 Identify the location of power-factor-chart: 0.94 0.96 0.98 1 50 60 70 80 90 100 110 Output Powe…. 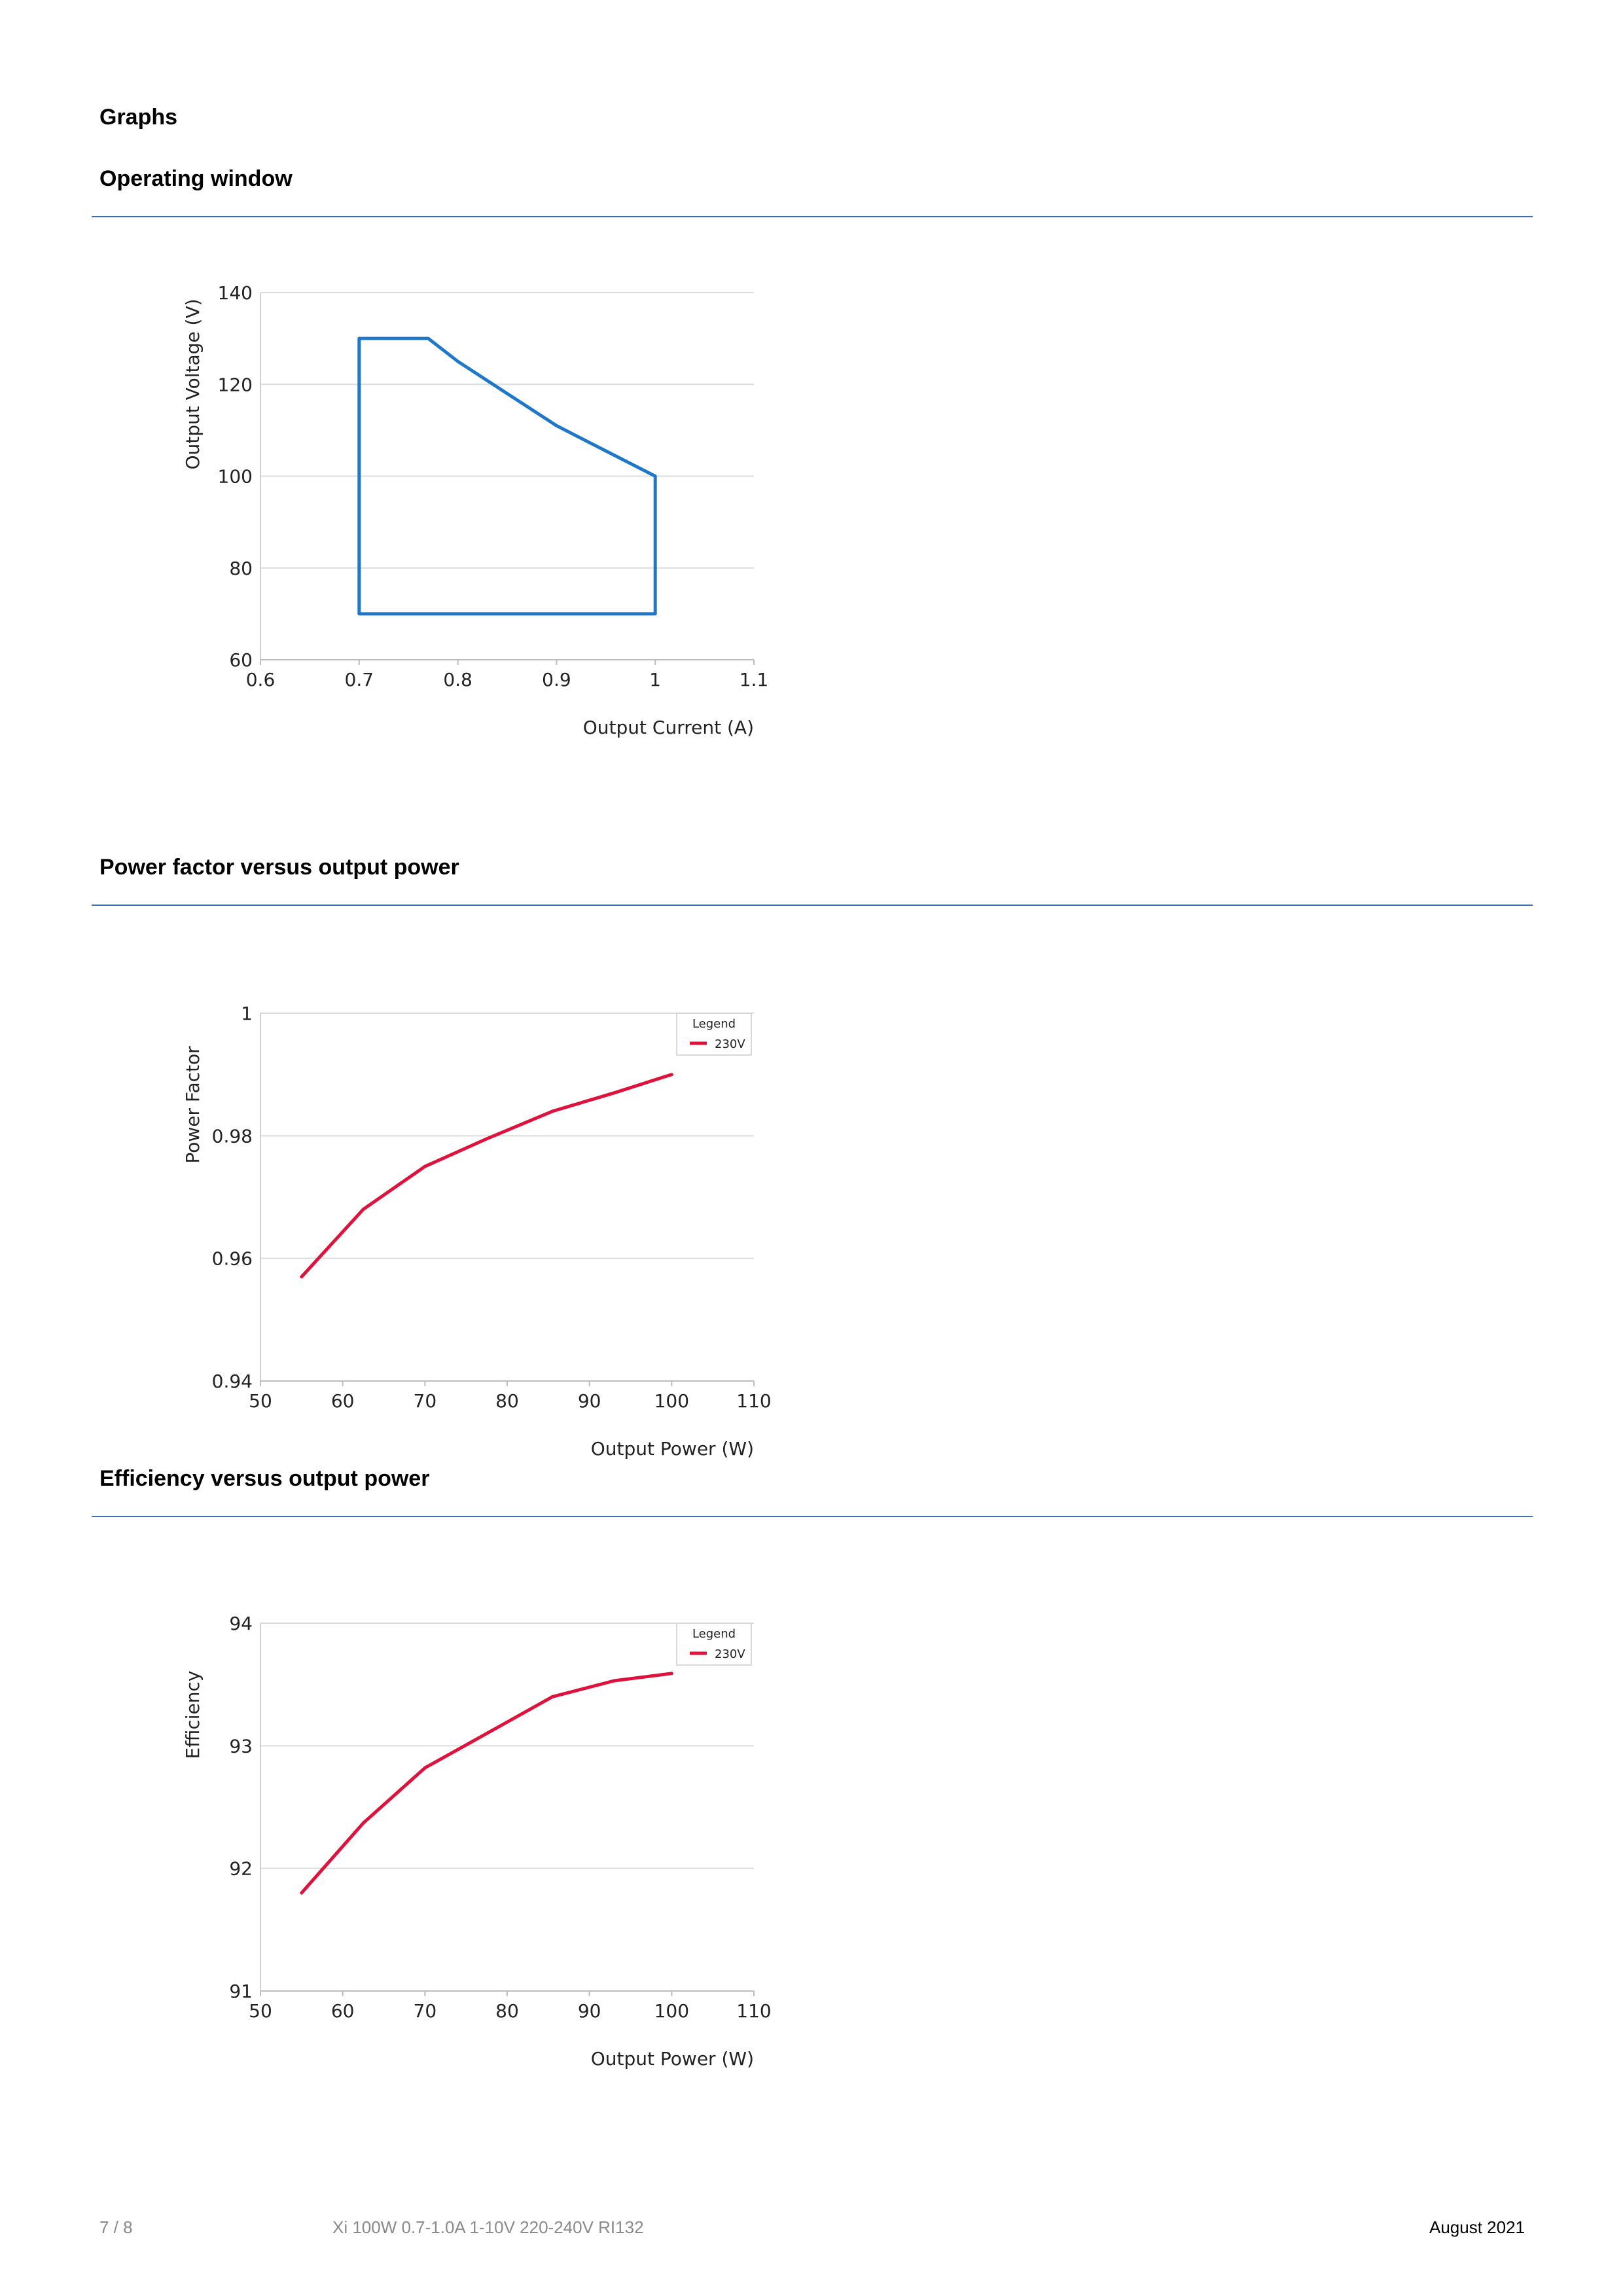
(477, 1231).